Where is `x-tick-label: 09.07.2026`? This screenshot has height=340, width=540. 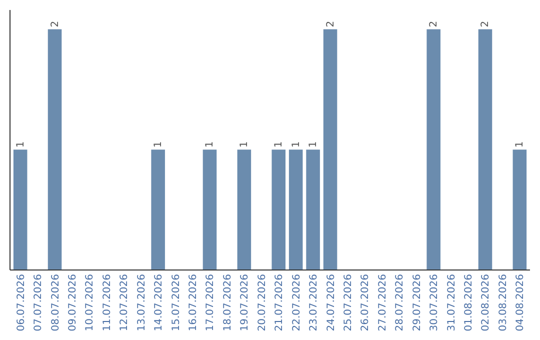 x-tick-label: 09.07.2026 is located at coordinates (72, 303).